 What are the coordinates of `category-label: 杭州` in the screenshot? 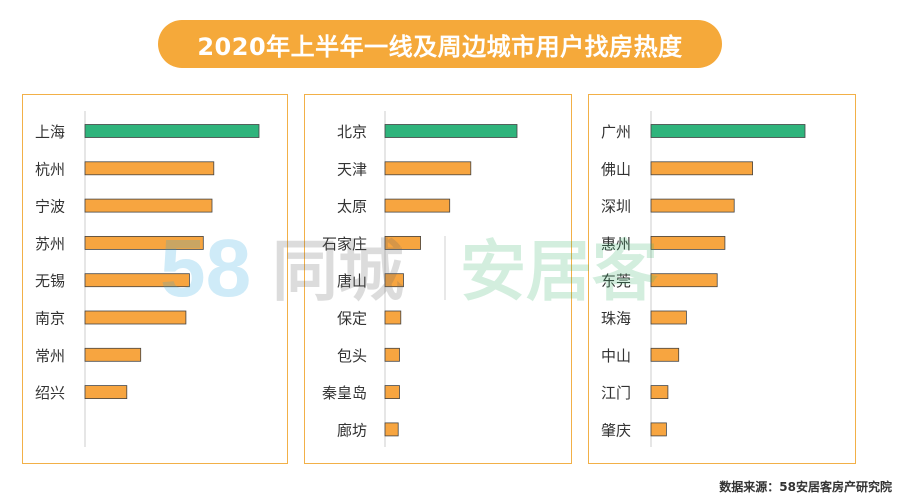 It's located at (50, 169).